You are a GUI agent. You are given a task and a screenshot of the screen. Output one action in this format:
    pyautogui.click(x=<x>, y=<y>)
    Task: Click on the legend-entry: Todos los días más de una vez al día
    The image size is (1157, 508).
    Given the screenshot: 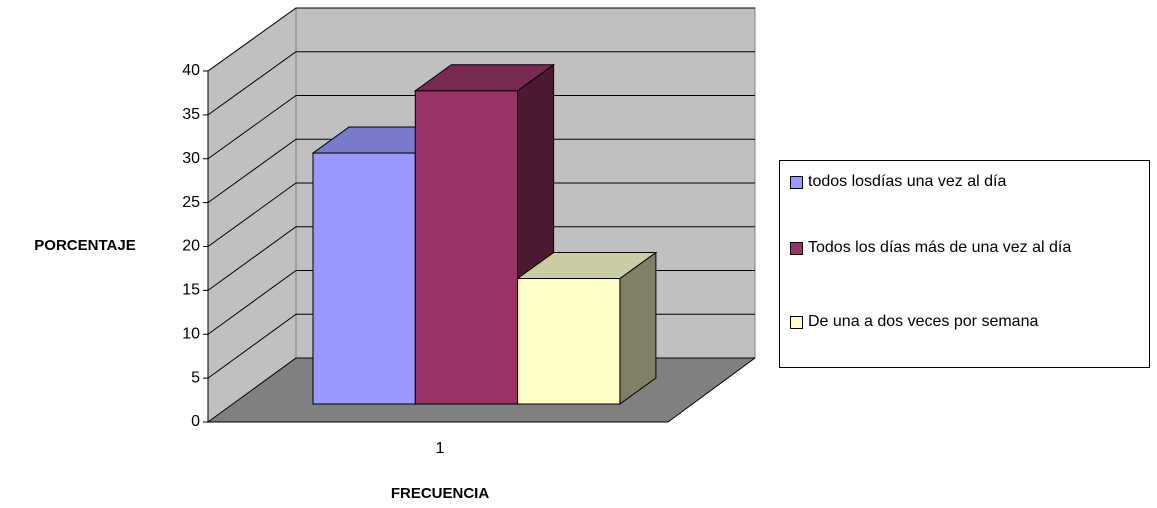 What is the action you would take?
    pyautogui.click(x=973, y=248)
    